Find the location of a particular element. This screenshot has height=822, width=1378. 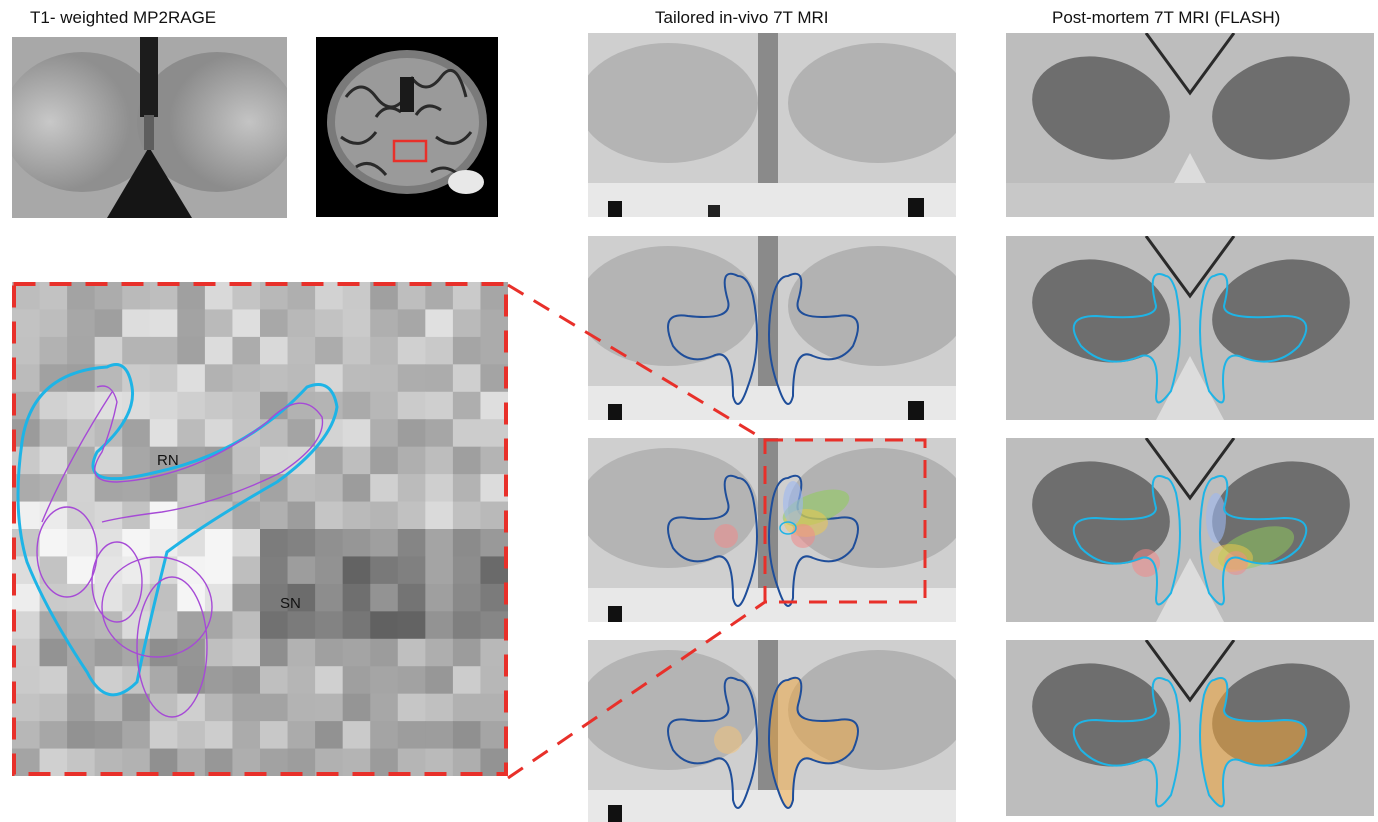

title-mp2rage: T1- weighted MP2RAGE is located at coordinates (123, 17).